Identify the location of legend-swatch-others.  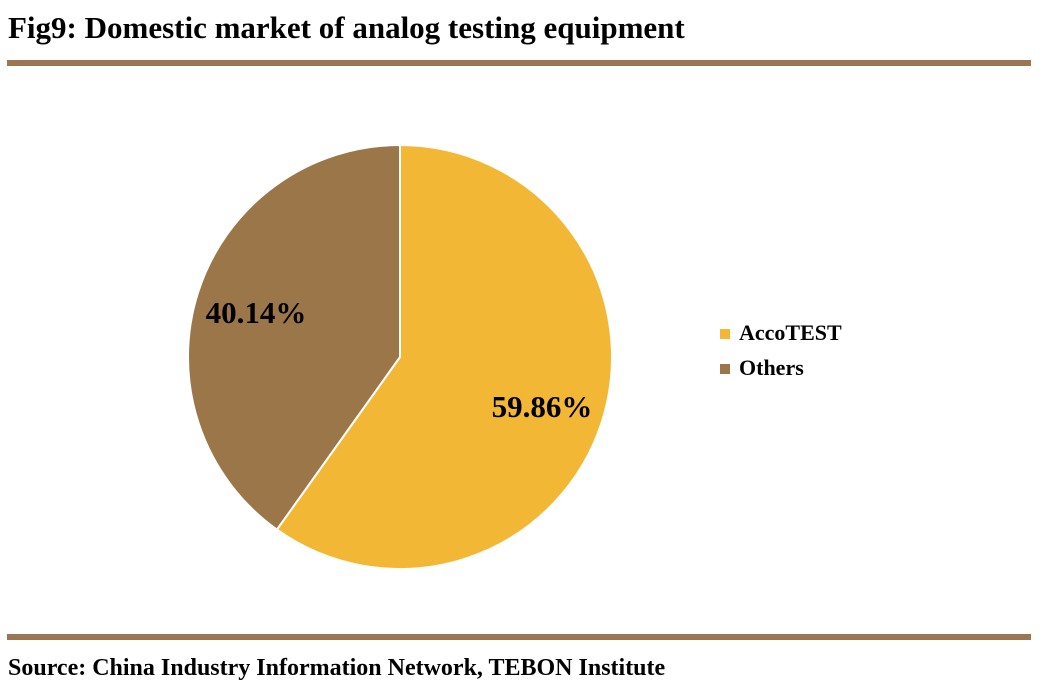
(725, 369).